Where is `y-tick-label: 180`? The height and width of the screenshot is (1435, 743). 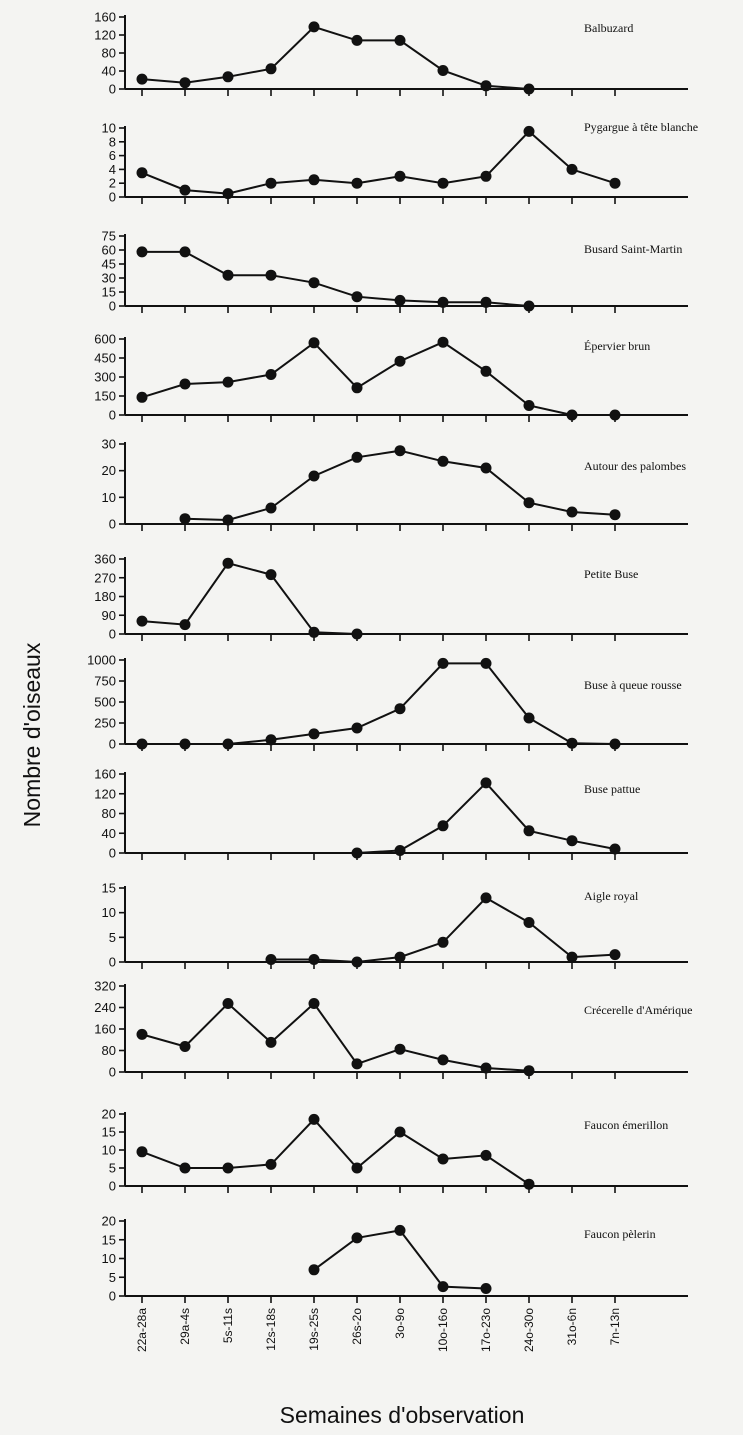 y-tick-label: 180 is located at coordinates (105, 596).